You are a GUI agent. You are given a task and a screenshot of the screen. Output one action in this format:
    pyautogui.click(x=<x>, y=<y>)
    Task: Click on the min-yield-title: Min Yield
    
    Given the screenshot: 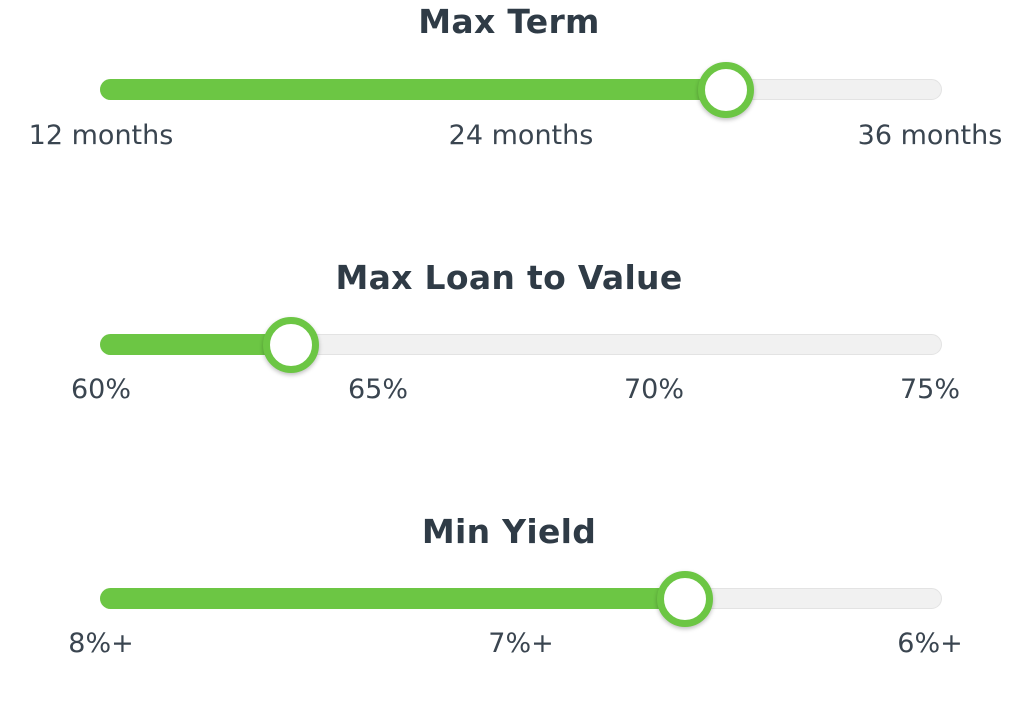 What is the action you would take?
    pyautogui.click(x=509, y=531)
    